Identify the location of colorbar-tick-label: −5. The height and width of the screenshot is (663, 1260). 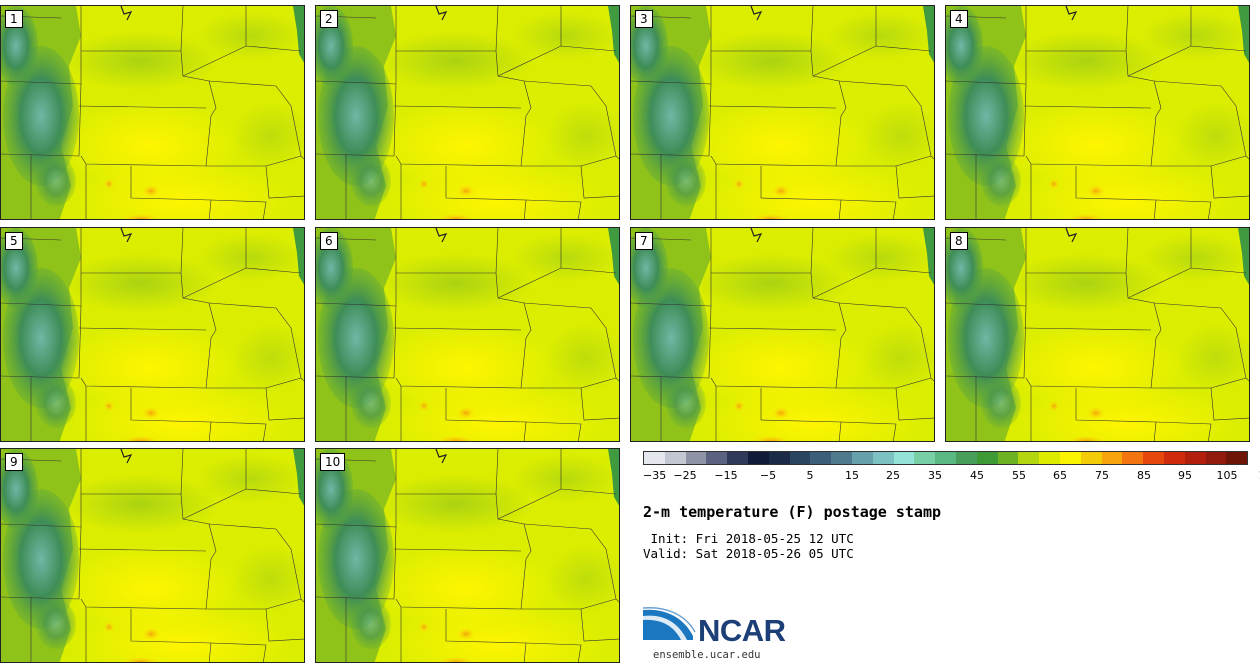
(768, 475).